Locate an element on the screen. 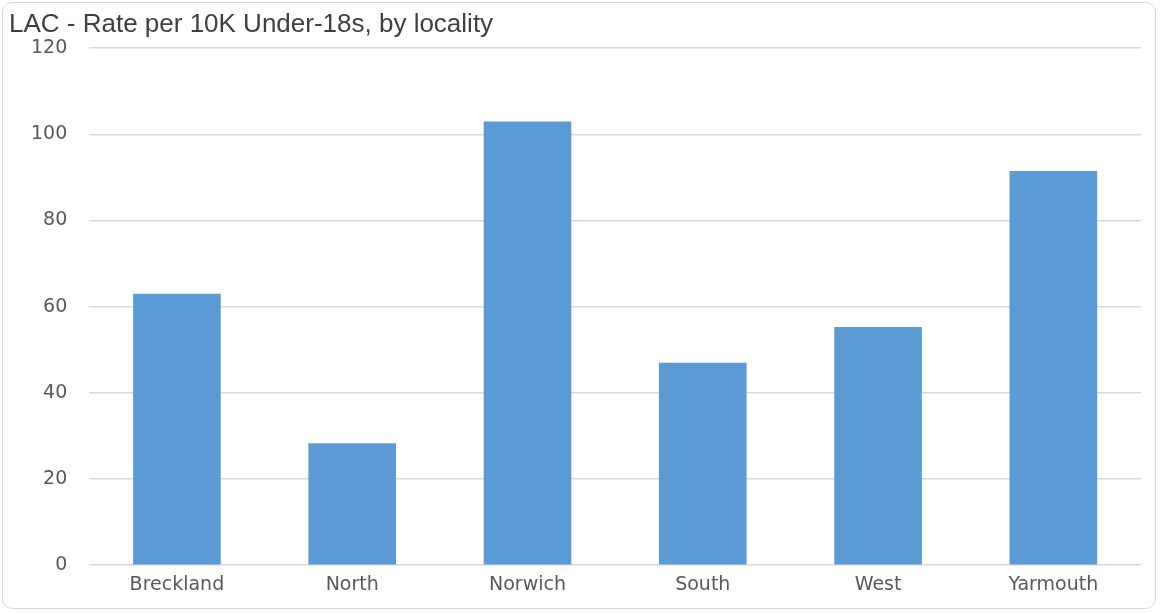 The width and height of the screenshot is (1160, 613). x-tick-label: West is located at coordinates (878, 582).